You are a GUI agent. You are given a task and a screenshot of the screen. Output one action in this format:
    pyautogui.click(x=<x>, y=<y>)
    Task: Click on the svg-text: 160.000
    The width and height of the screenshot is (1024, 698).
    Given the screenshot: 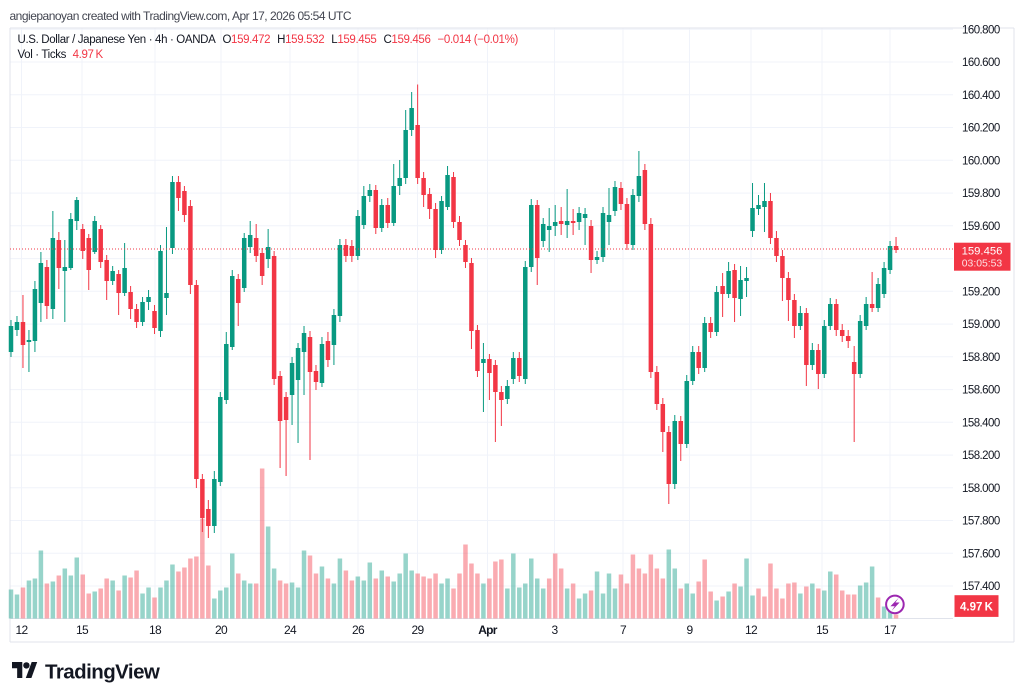 What is the action you would take?
    pyautogui.click(x=981, y=161)
    